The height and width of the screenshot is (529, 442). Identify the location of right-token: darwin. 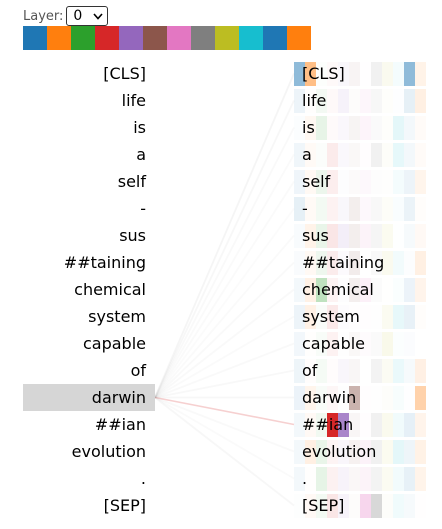
(329, 397).